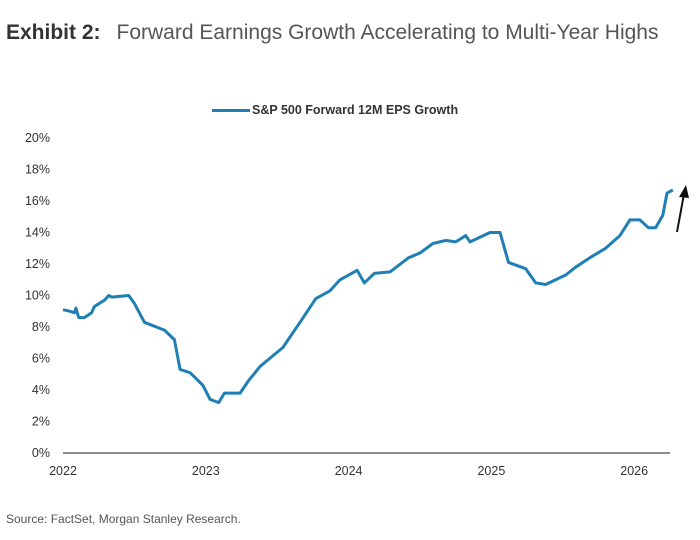  Describe the element at coordinates (53, 32) in the screenshot. I see `exhibit-number: Exhibit 2:` at that location.